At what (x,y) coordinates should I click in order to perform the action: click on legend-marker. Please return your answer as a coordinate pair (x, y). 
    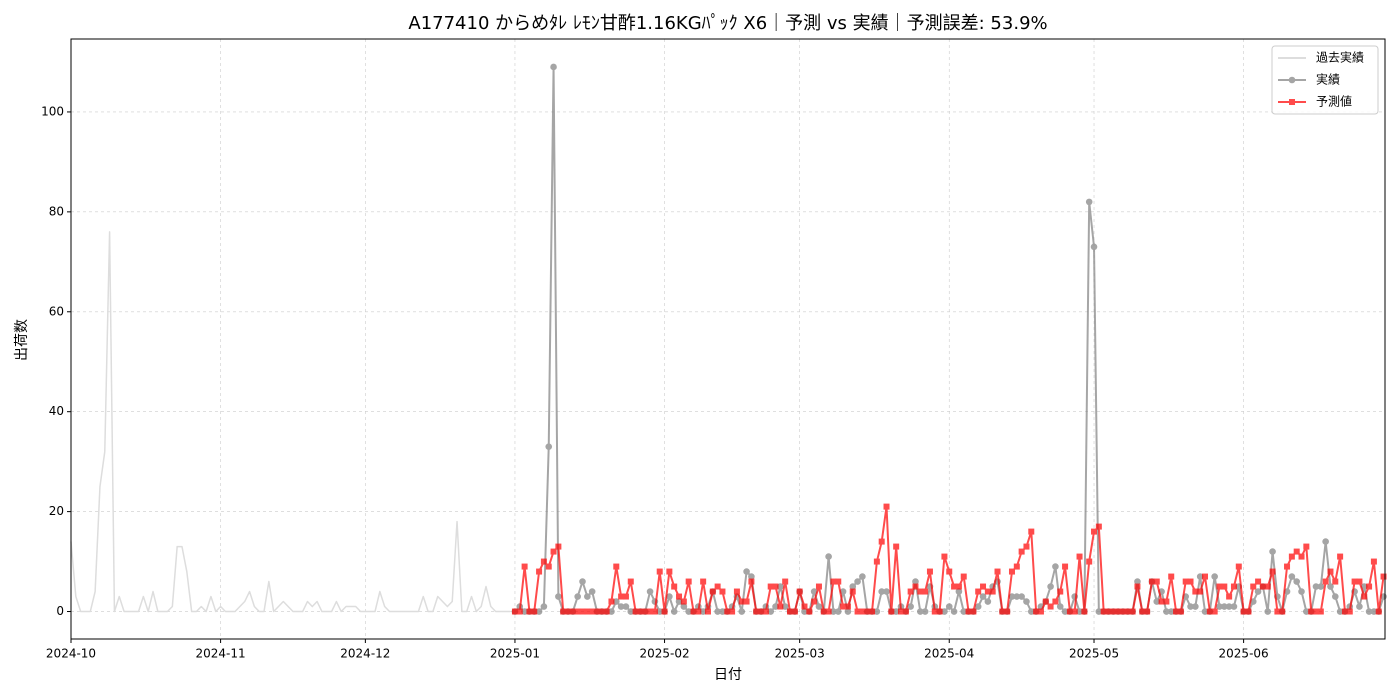
    Looking at the image, I should click on (1292, 102).